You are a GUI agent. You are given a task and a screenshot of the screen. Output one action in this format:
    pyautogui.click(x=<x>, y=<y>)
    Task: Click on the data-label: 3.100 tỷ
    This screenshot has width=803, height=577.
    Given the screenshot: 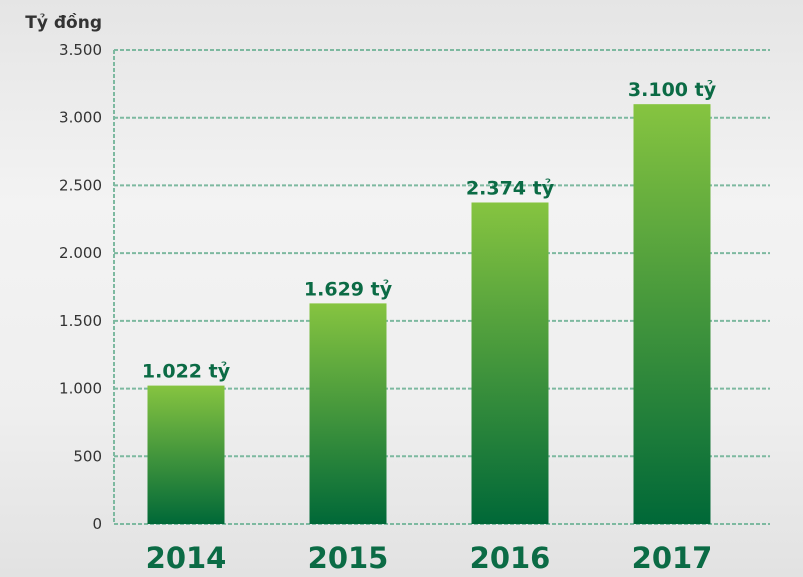 What is the action you would take?
    pyautogui.click(x=672, y=90)
    